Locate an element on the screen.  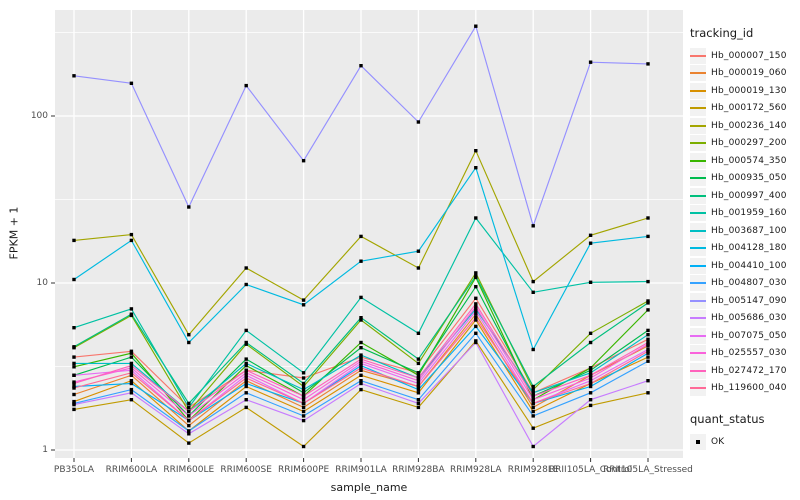
legend-item-Hb_000997_400: Hb_000997_400 is located at coordinates (744, 196).